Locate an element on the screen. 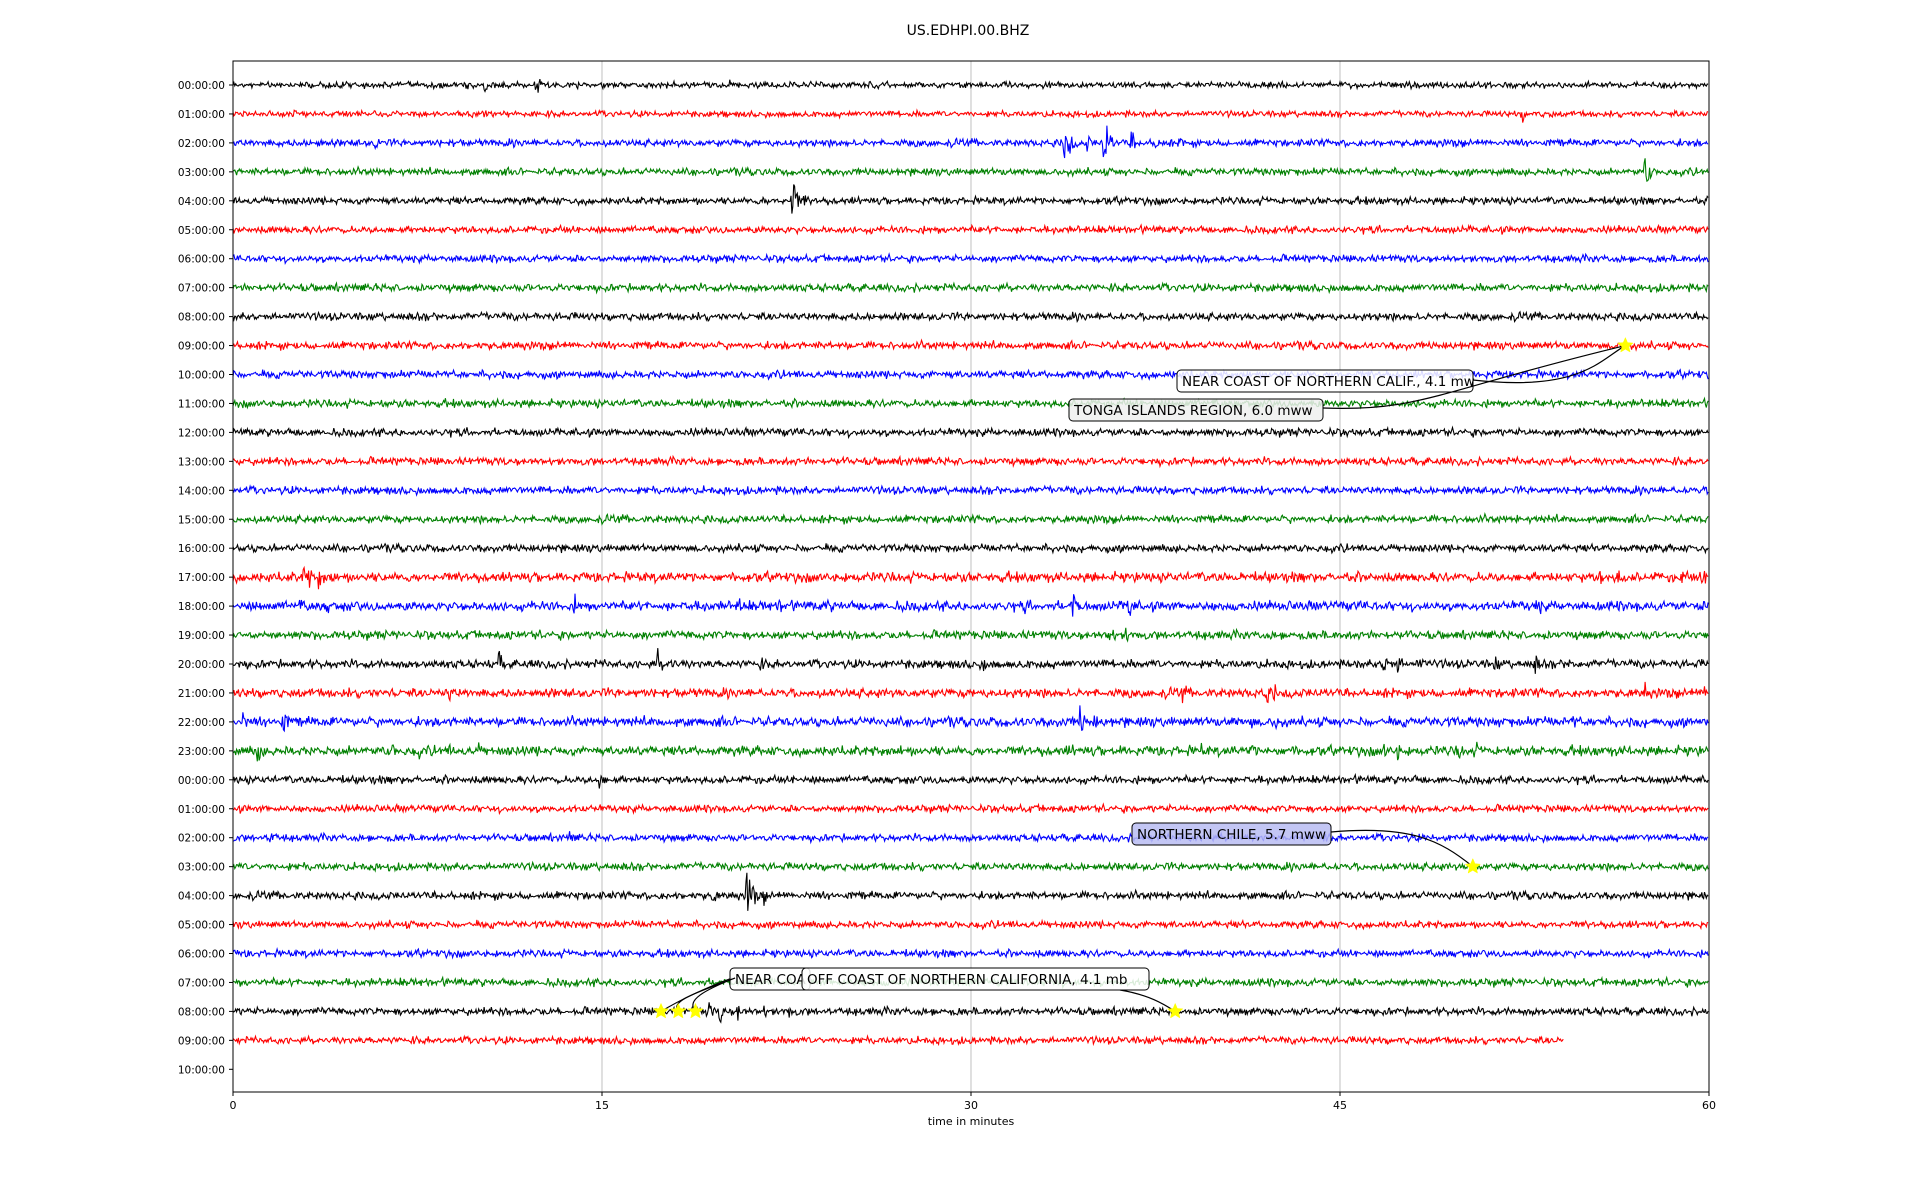 This screenshot has width=1920, height=1200. y-tick-label: 16:00:00 is located at coordinates (201, 549).